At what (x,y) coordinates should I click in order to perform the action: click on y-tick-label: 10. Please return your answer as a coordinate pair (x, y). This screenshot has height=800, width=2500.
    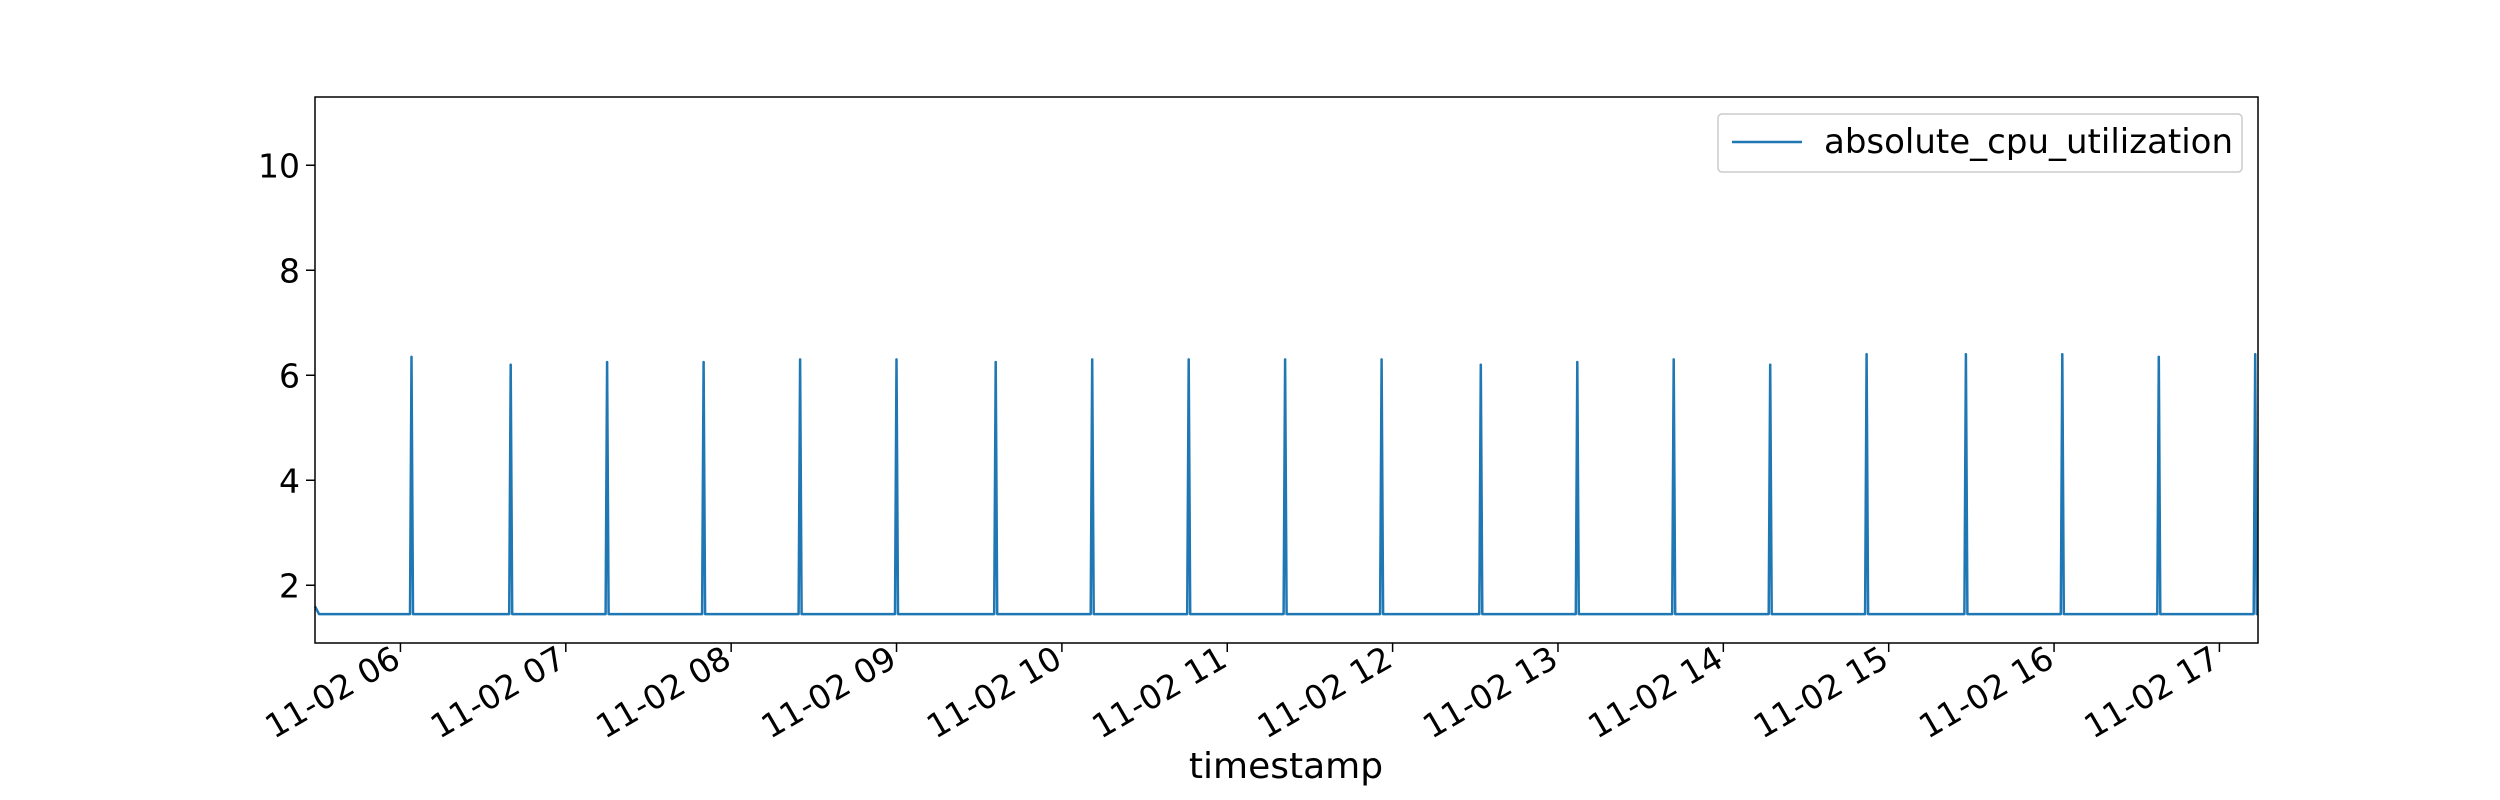
    Looking at the image, I should click on (279, 165).